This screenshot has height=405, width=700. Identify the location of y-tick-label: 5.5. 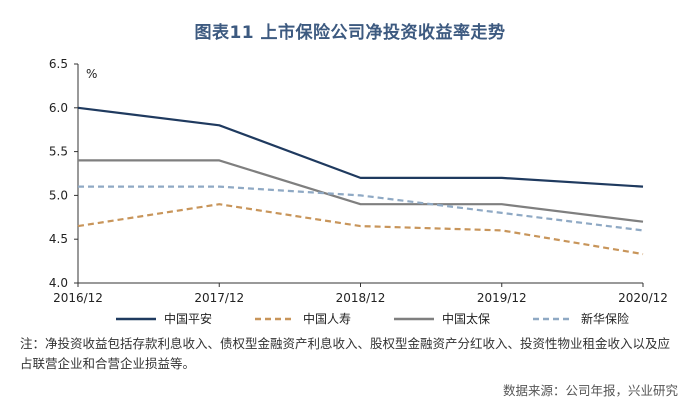
(58, 152).